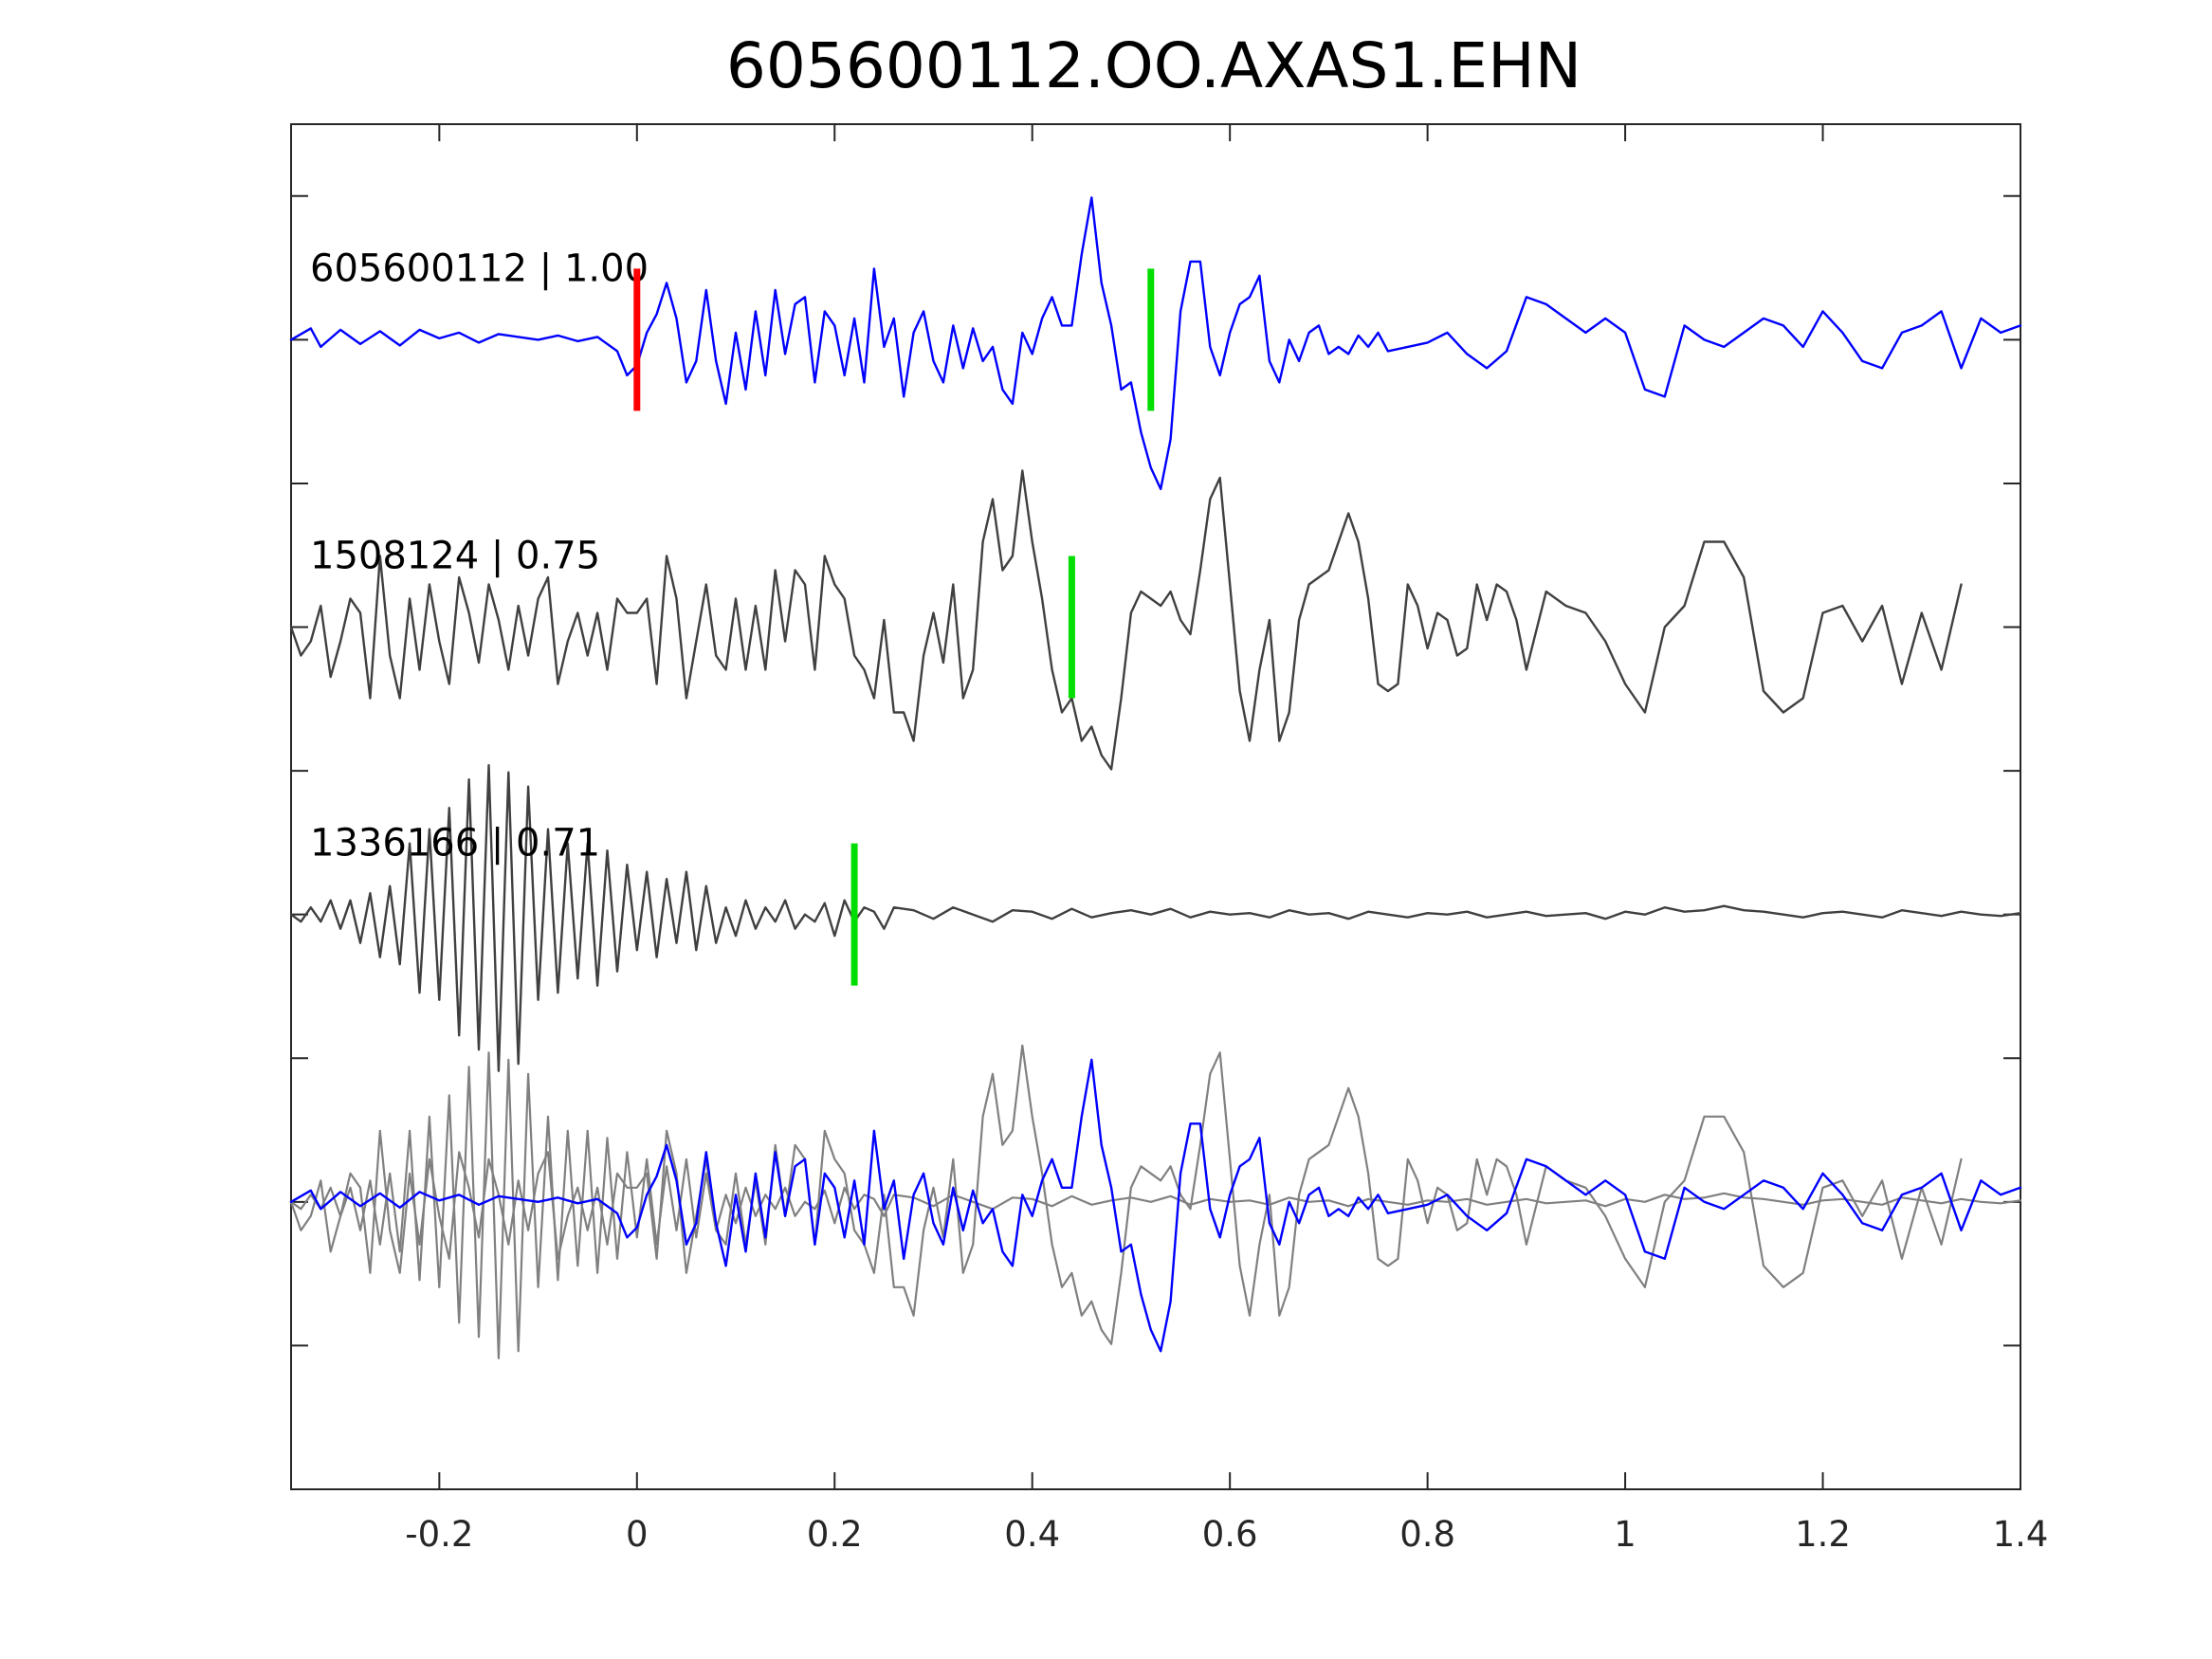 This screenshot has width=2212, height=1659. What do you see at coordinates (455, 844) in the screenshot?
I see `trace-label-3: 1336166 | 0.71` at bounding box center [455, 844].